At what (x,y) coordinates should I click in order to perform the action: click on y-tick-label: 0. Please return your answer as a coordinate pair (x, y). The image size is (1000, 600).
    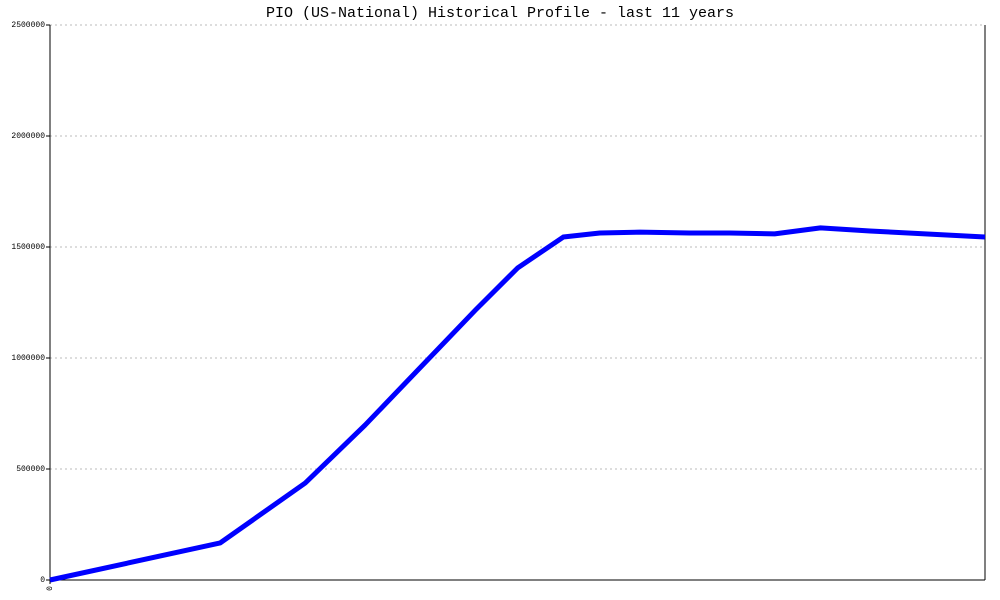
    Looking at the image, I should click on (42, 580).